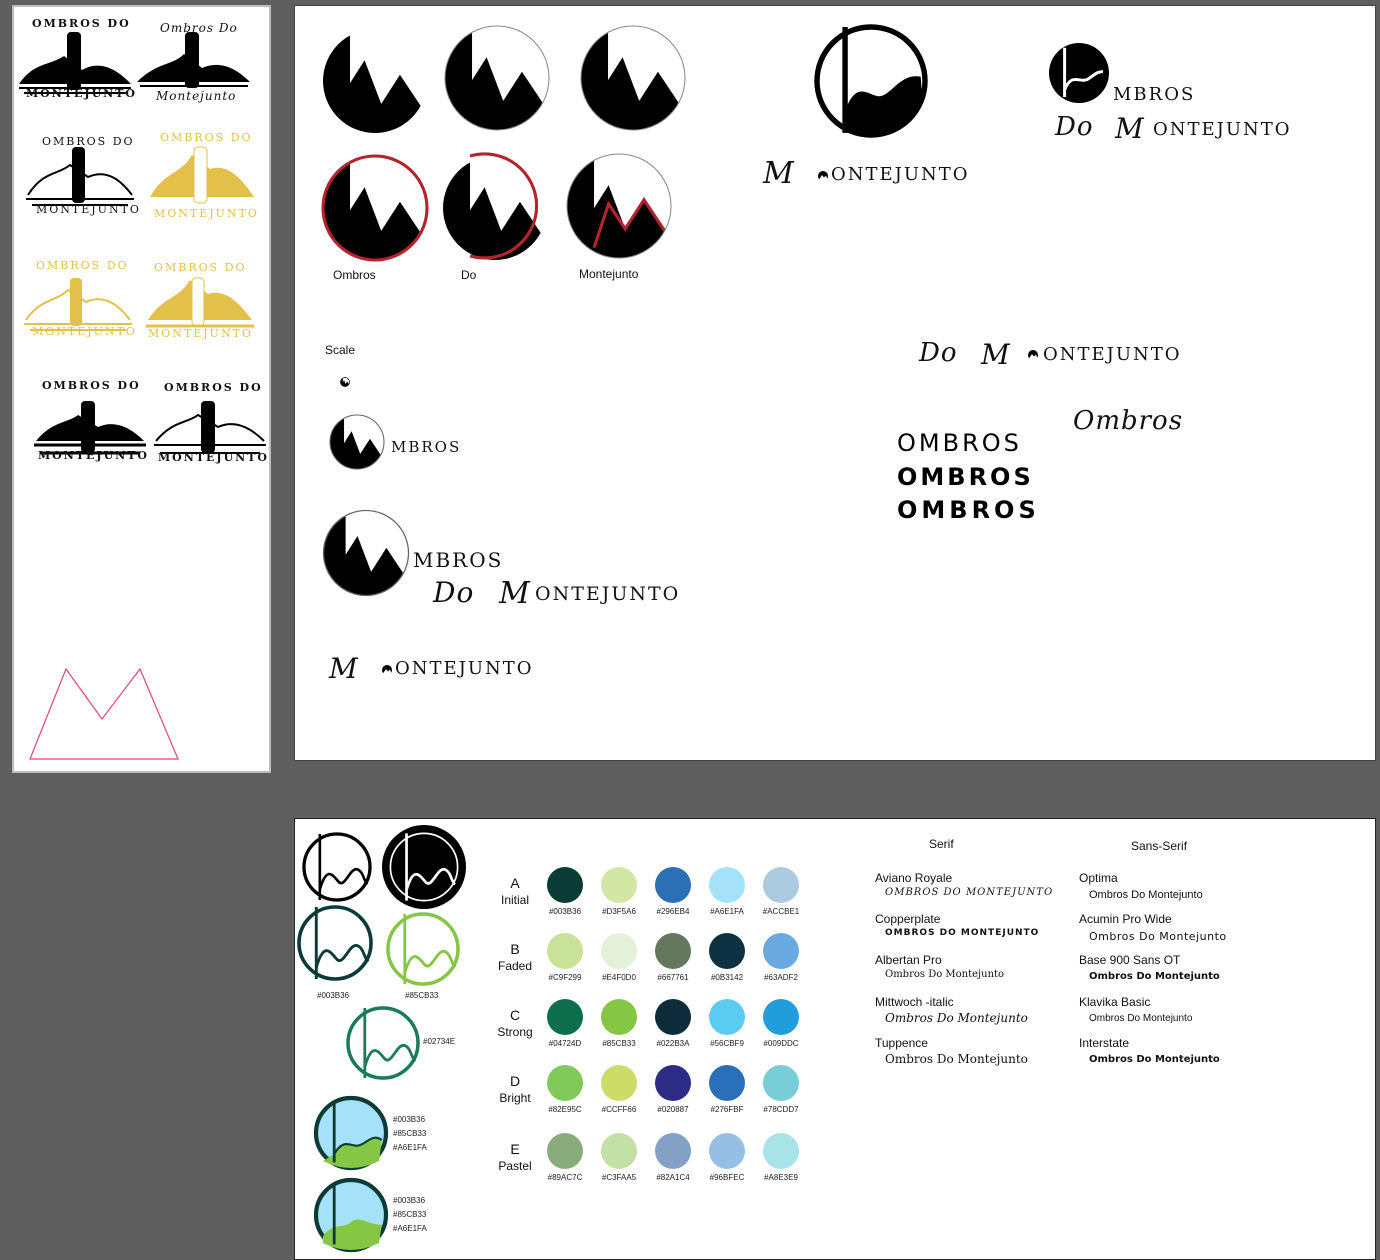  Describe the element at coordinates (1074, 127) in the screenshot. I see `lockup-do: Do` at that location.